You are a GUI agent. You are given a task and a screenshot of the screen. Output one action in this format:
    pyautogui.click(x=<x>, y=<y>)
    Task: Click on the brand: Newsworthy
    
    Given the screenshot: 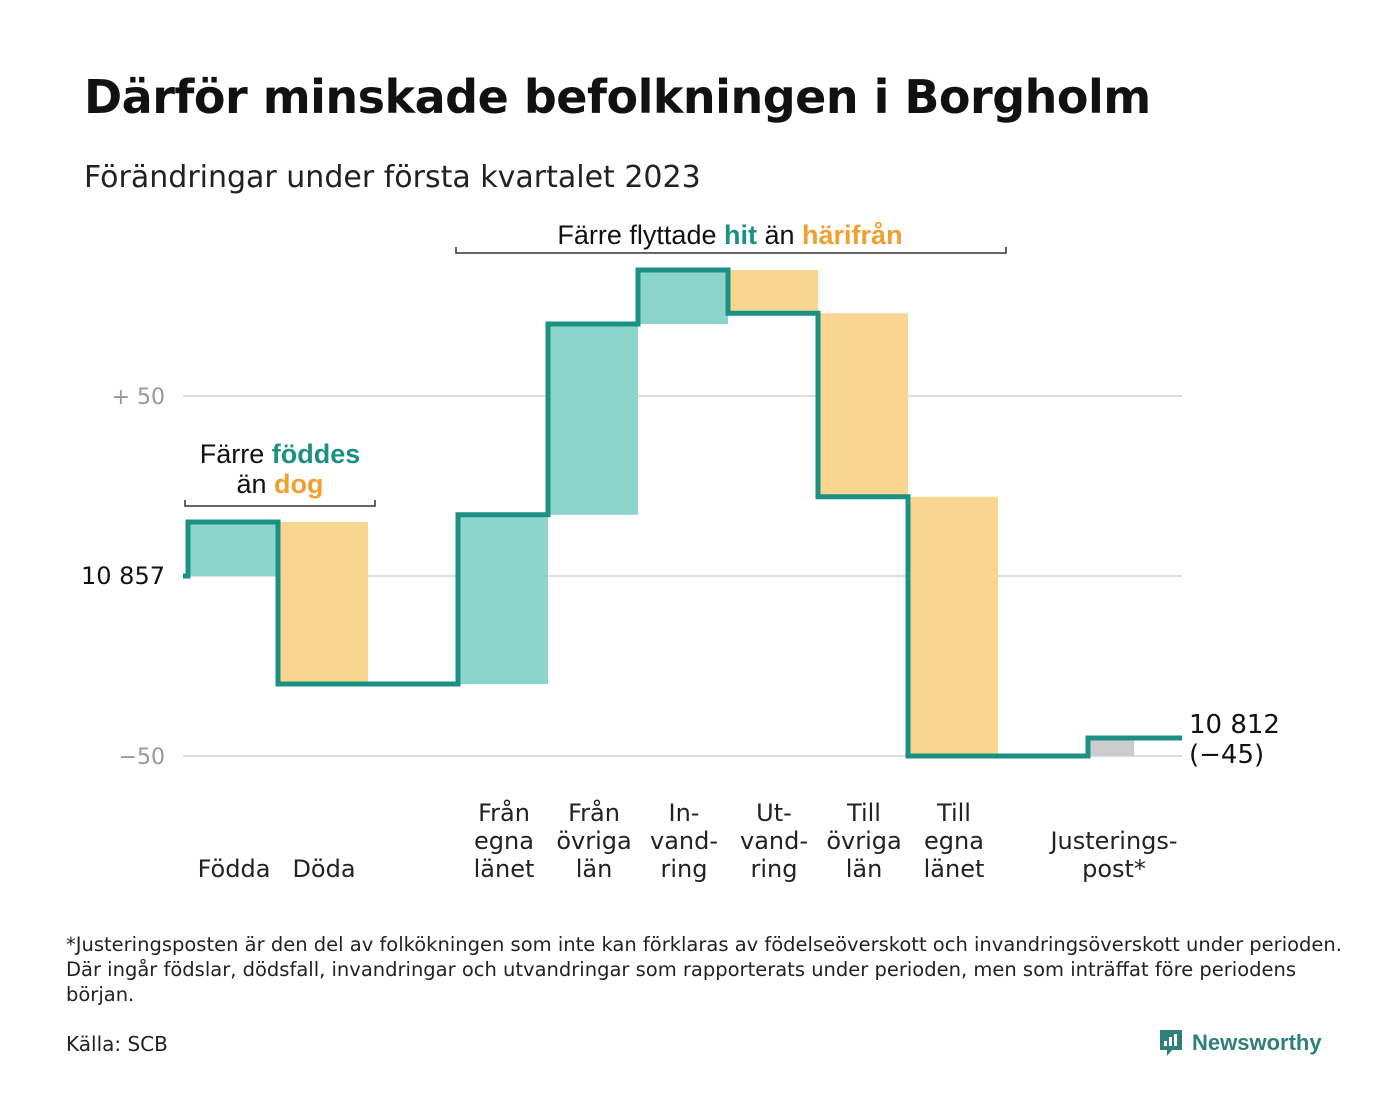 What is the action you would take?
    pyautogui.click(x=1240, y=1043)
    